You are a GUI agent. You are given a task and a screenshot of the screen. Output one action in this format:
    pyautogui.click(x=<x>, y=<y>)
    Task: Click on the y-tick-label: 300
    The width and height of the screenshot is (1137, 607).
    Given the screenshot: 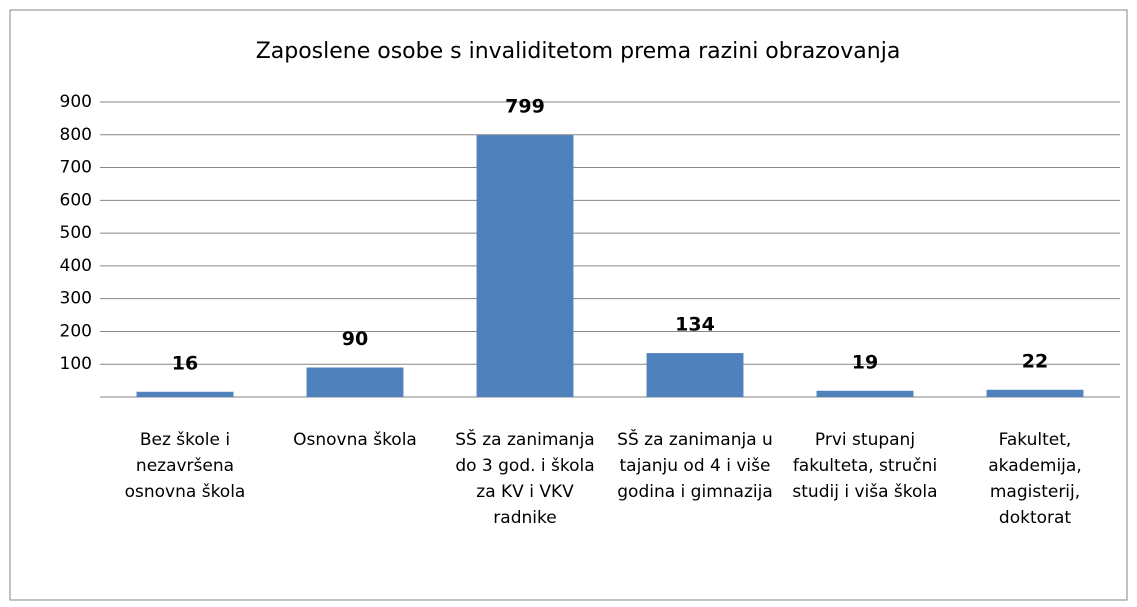 What is the action you would take?
    pyautogui.click(x=76, y=299)
    